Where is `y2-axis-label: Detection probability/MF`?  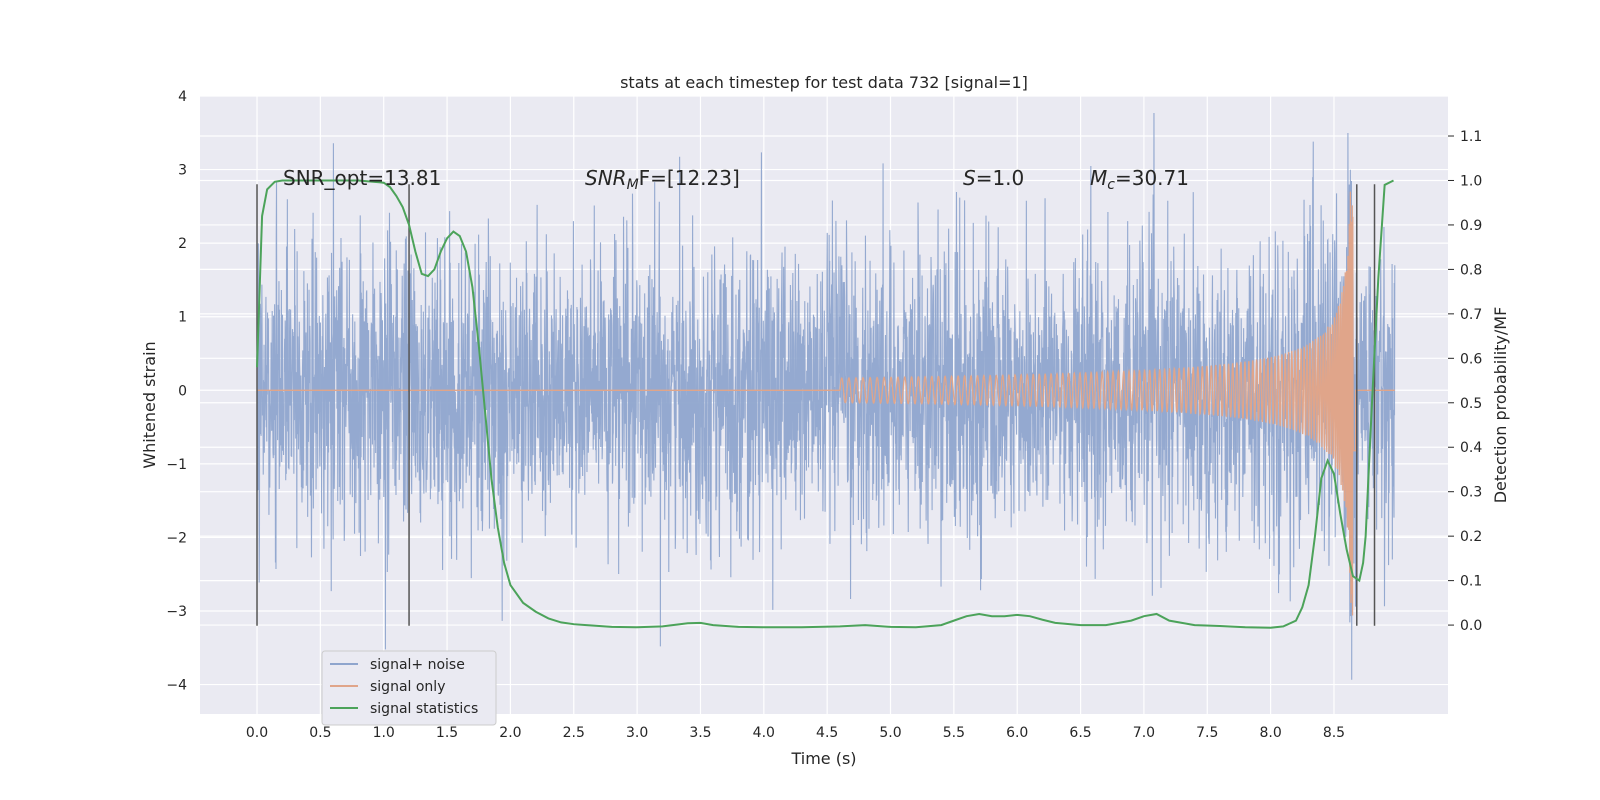
y2-axis-label: Detection probability/MF is located at coordinates (1500, 405).